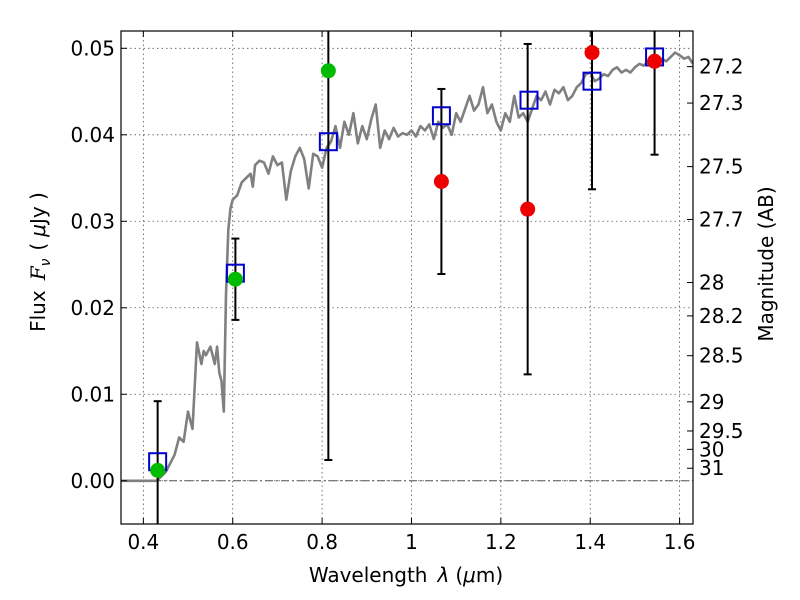 The height and width of the screenshot is (600, 800). I want to click on magnitude-tick-label: 29.5, so click(721, 431).